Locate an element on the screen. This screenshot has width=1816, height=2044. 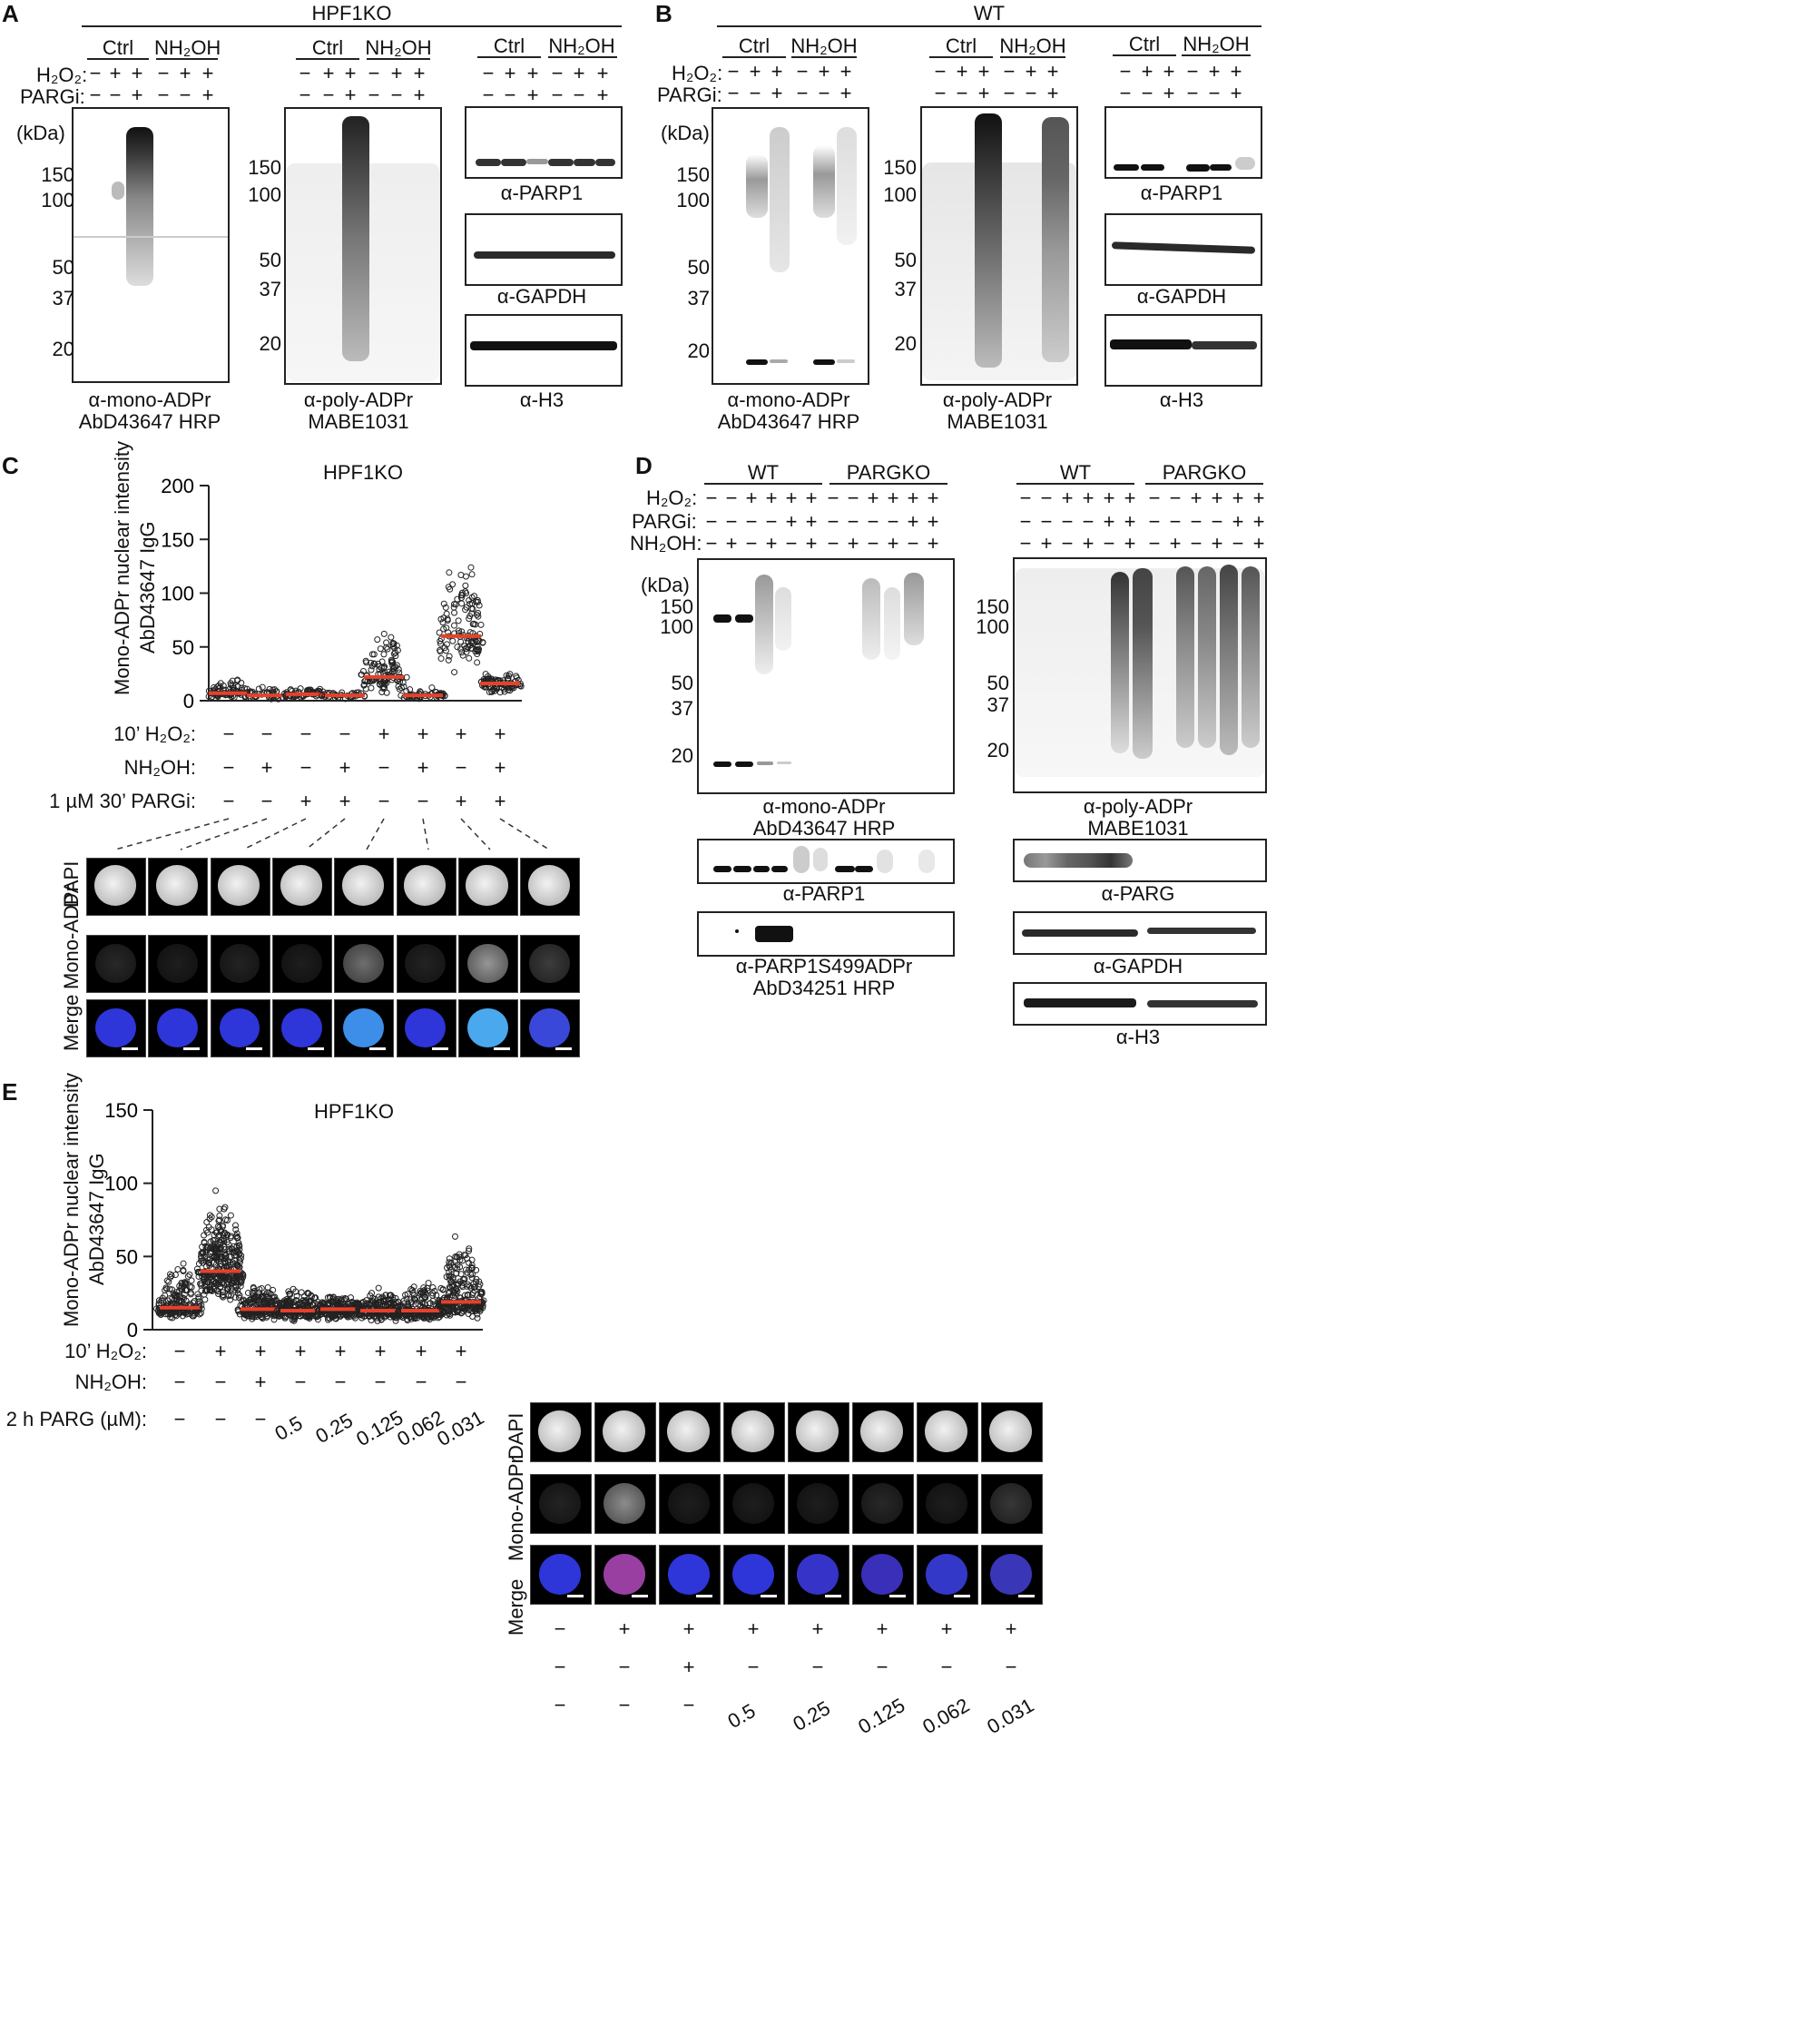
b-poly-marker: 37 is located at coordinates (906, 289).